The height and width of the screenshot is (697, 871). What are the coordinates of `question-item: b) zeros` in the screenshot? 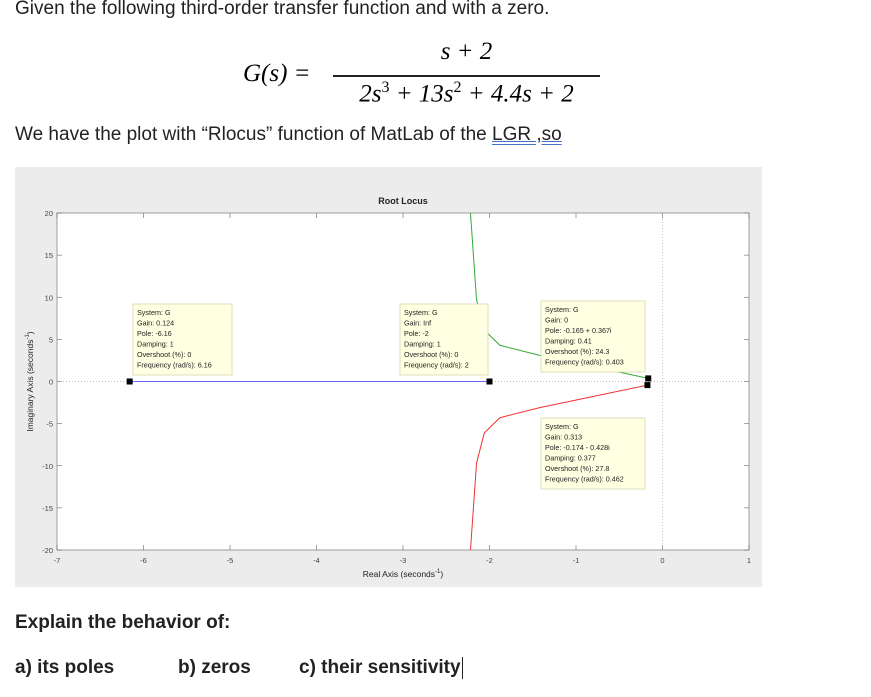 It's located at (214, 667).